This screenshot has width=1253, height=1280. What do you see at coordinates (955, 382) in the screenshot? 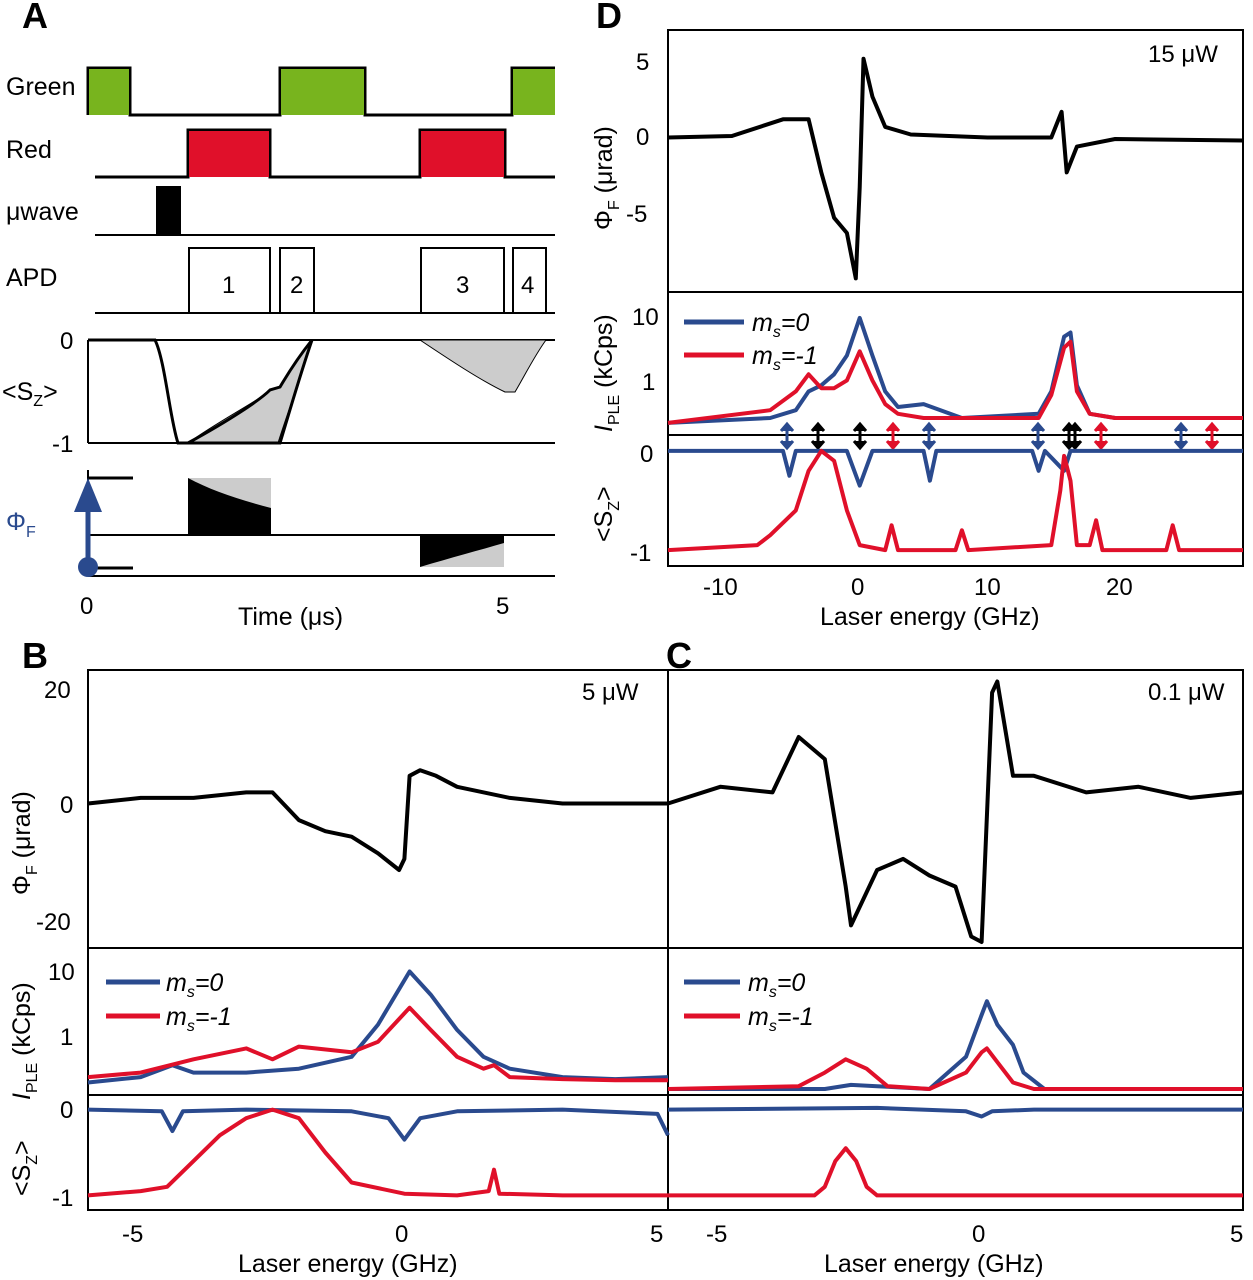
I see `panel-d-sub1-series-ms1` at bounding box center [955, 382].